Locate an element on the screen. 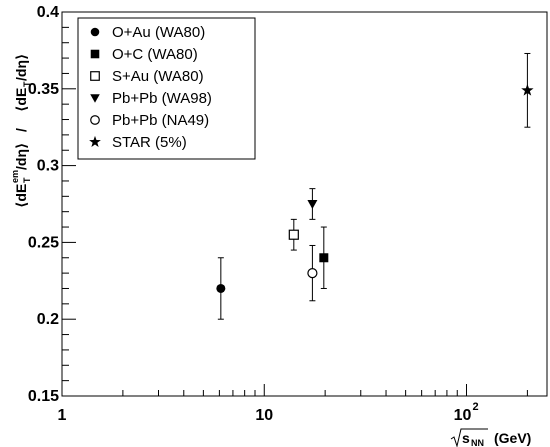  legend-label: STAR (5%) is located at coordinates (149, 142).